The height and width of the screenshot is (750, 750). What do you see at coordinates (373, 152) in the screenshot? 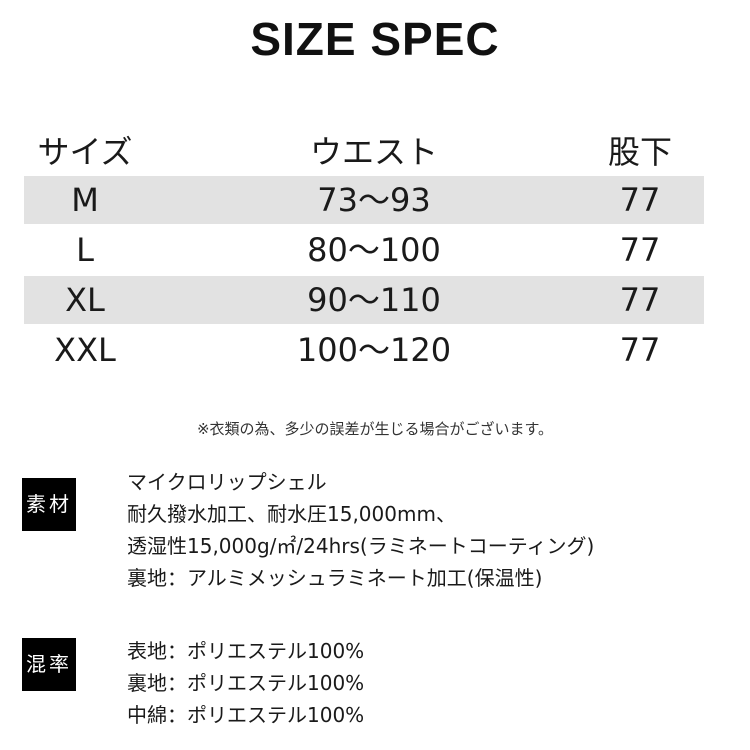
I see `header-waist: ウエスト` at bounding box center [373, 152].